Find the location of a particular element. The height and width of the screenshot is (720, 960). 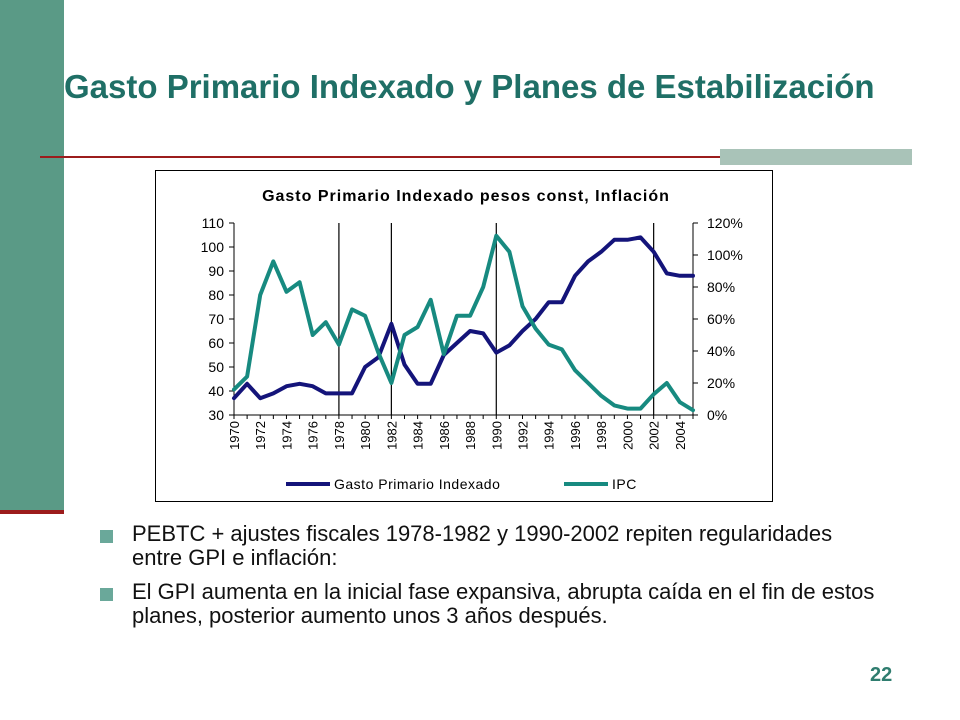

x-tick-label: 1990 is located at coordinates (496, 435).